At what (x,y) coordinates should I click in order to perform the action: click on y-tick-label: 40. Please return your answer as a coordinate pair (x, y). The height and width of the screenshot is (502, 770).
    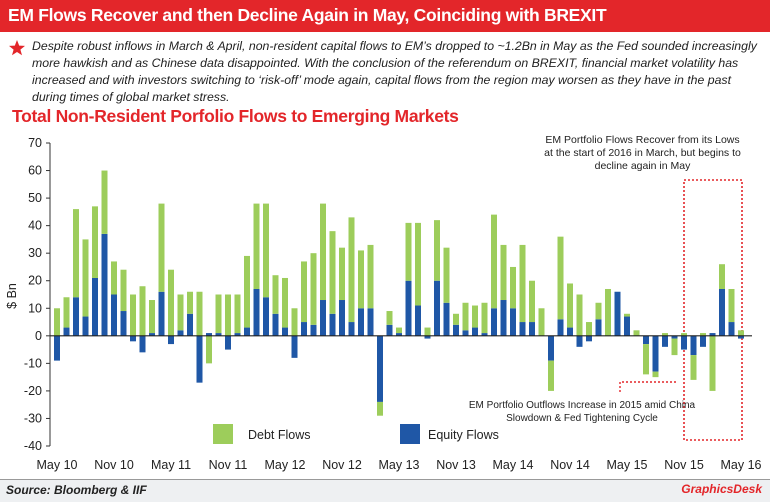
    Looking at the image, I should click on (35, 226).